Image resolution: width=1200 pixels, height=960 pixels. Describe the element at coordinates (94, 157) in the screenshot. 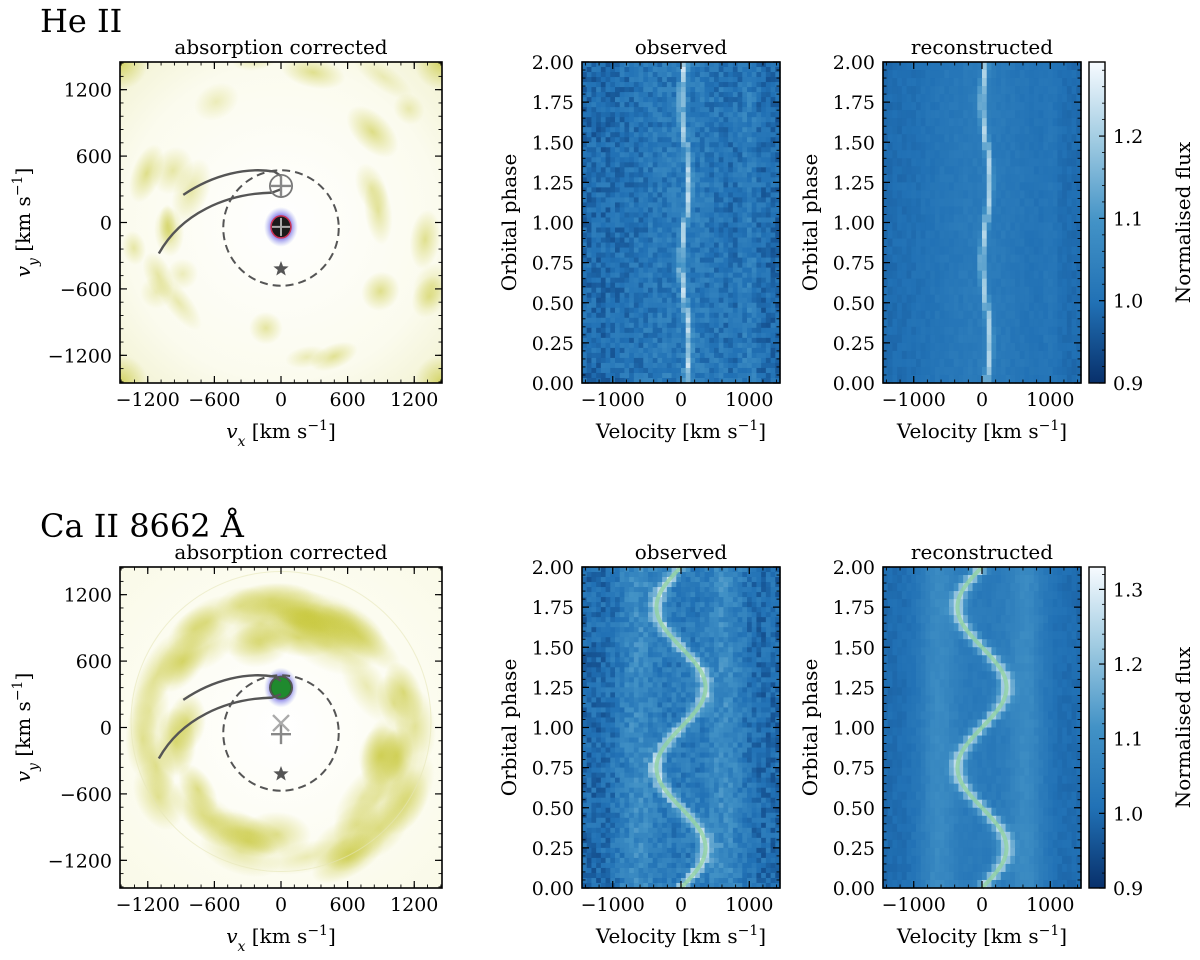

I see `tomogram-ytick-label: 600` at that location.